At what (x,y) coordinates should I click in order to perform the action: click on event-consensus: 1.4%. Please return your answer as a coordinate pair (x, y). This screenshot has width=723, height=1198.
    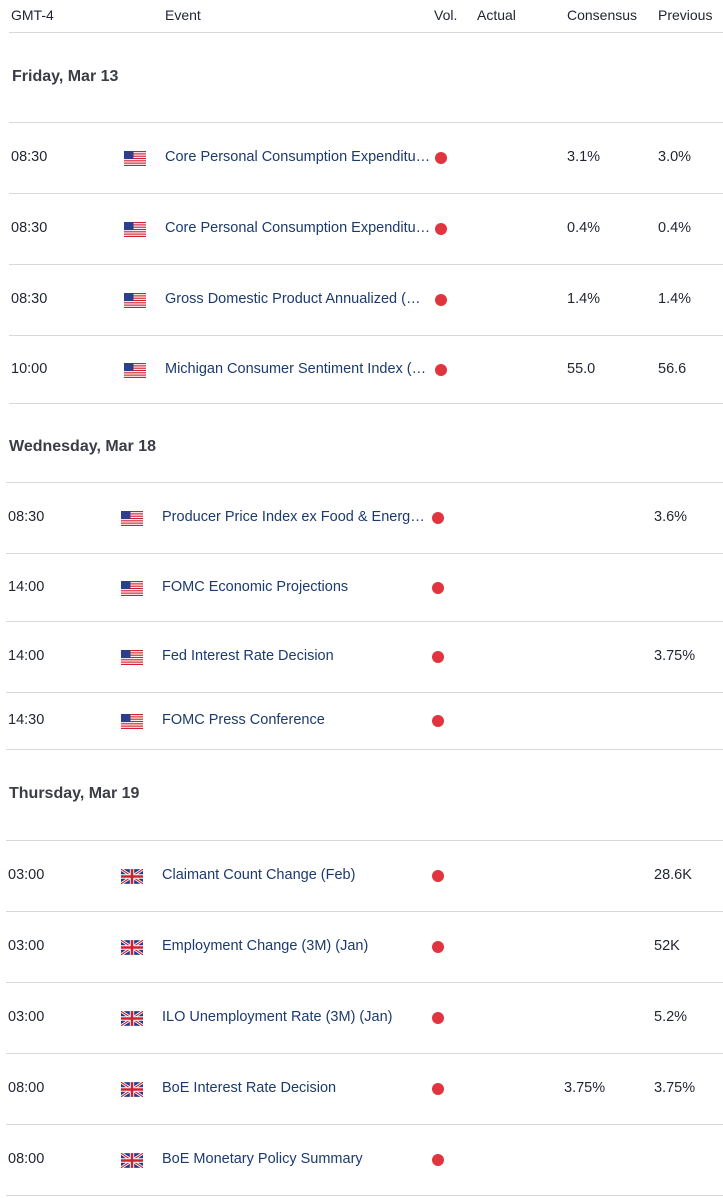
    Looking at the image, I should click on (584, 299).